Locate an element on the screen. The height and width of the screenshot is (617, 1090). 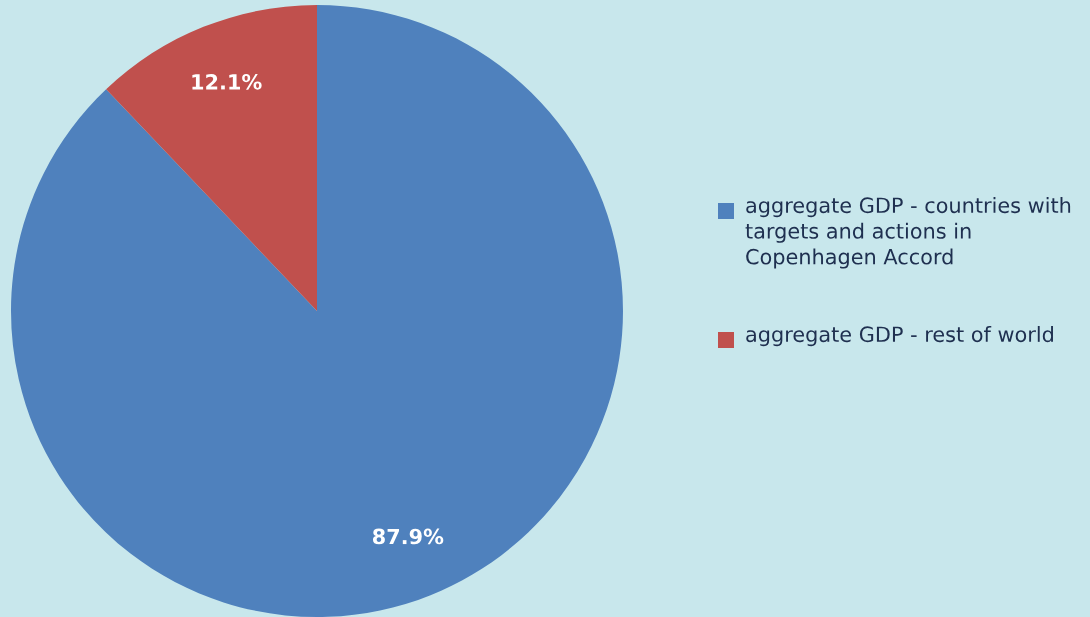
legend-label: aggregate GDP - countries with targets and actions in Copenhagen Accord is located at coordinates (908, 233).